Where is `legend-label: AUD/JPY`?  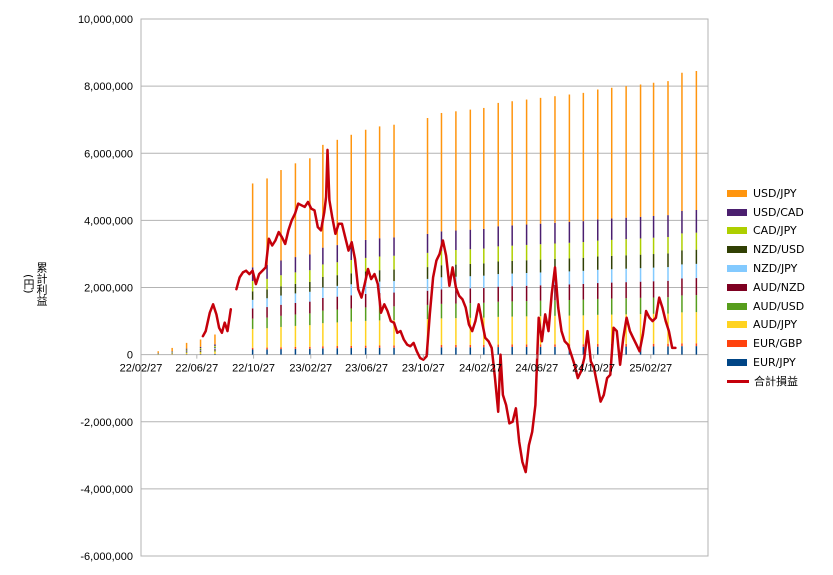
legend-label: AUD/JPY is located at coordinates (775, 325).